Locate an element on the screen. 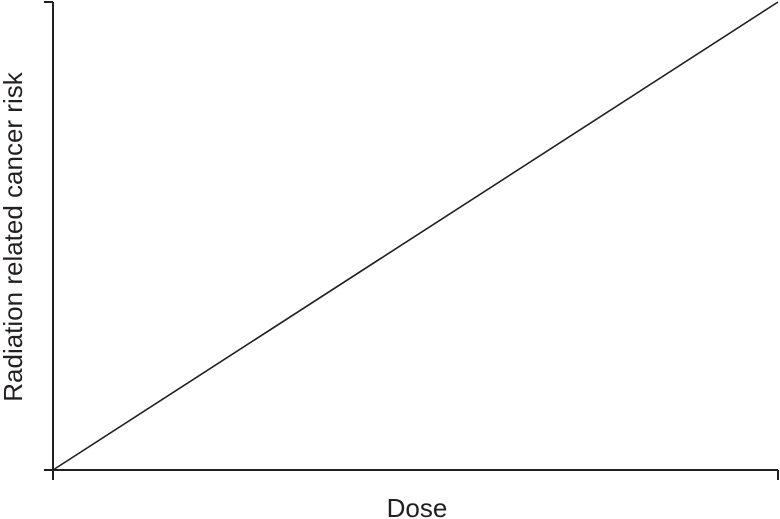 This screenshot has height=519, width=780. x-axis is located at coordinates (415, 474).